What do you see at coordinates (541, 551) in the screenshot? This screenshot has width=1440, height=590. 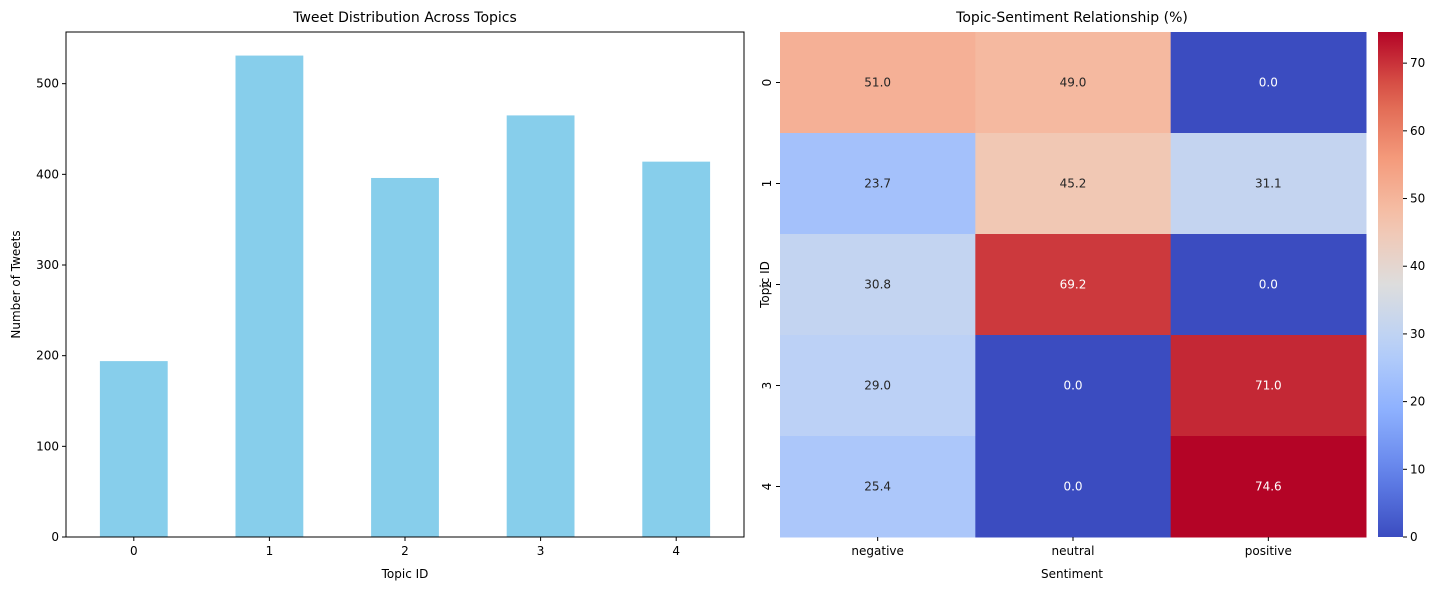 I see `bar-x-tick-label: 3` at bounding box center [541, 551].